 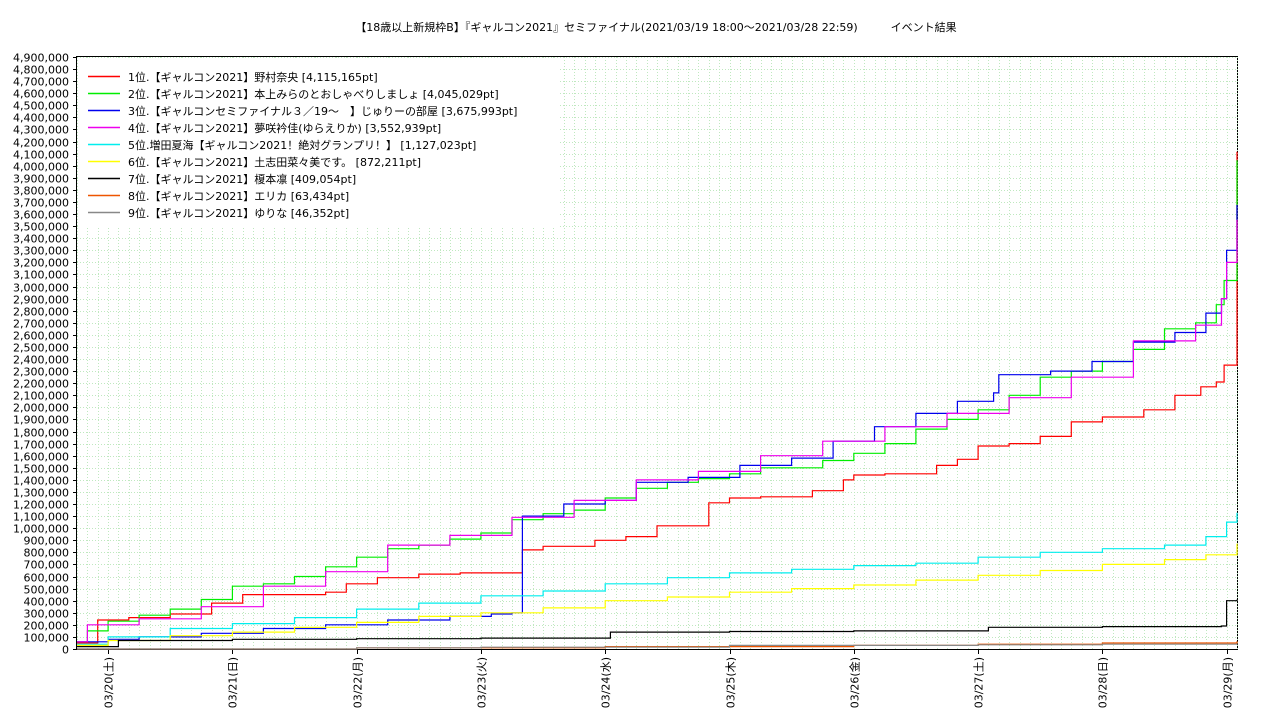 I want to click on y-tick-label: 0, so click(x=65, y=650).